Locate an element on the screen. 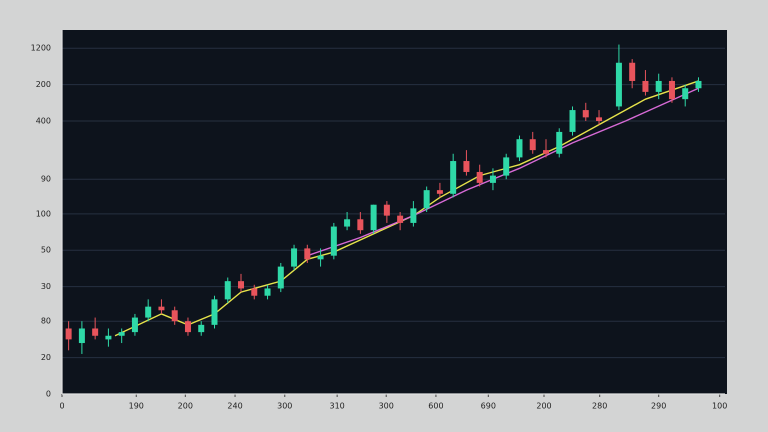 The image size is (768, 432). y-tick-label: 20 is located at coordinates (46, 357).